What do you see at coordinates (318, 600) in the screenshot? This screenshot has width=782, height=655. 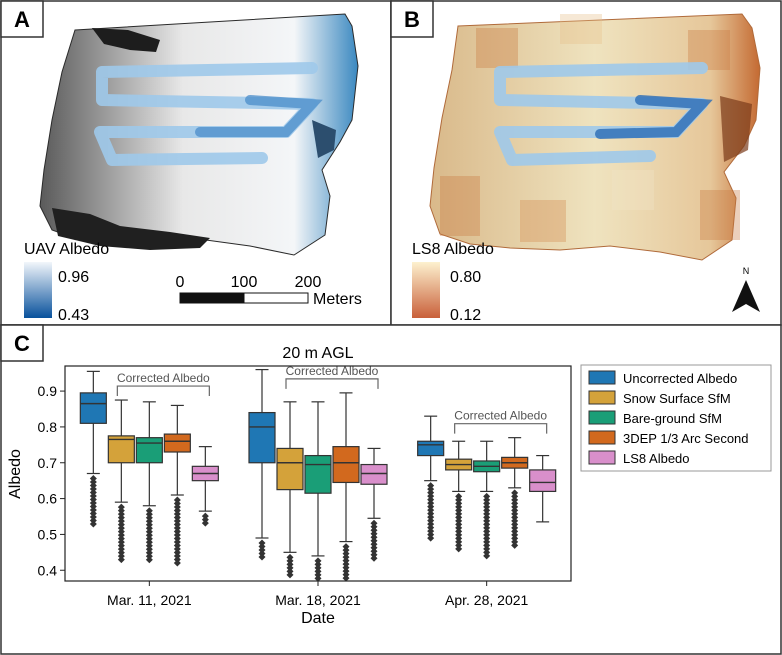 I see `x-tick-label-1: Mar. 18, 2021` at bounding box center [318, 600].